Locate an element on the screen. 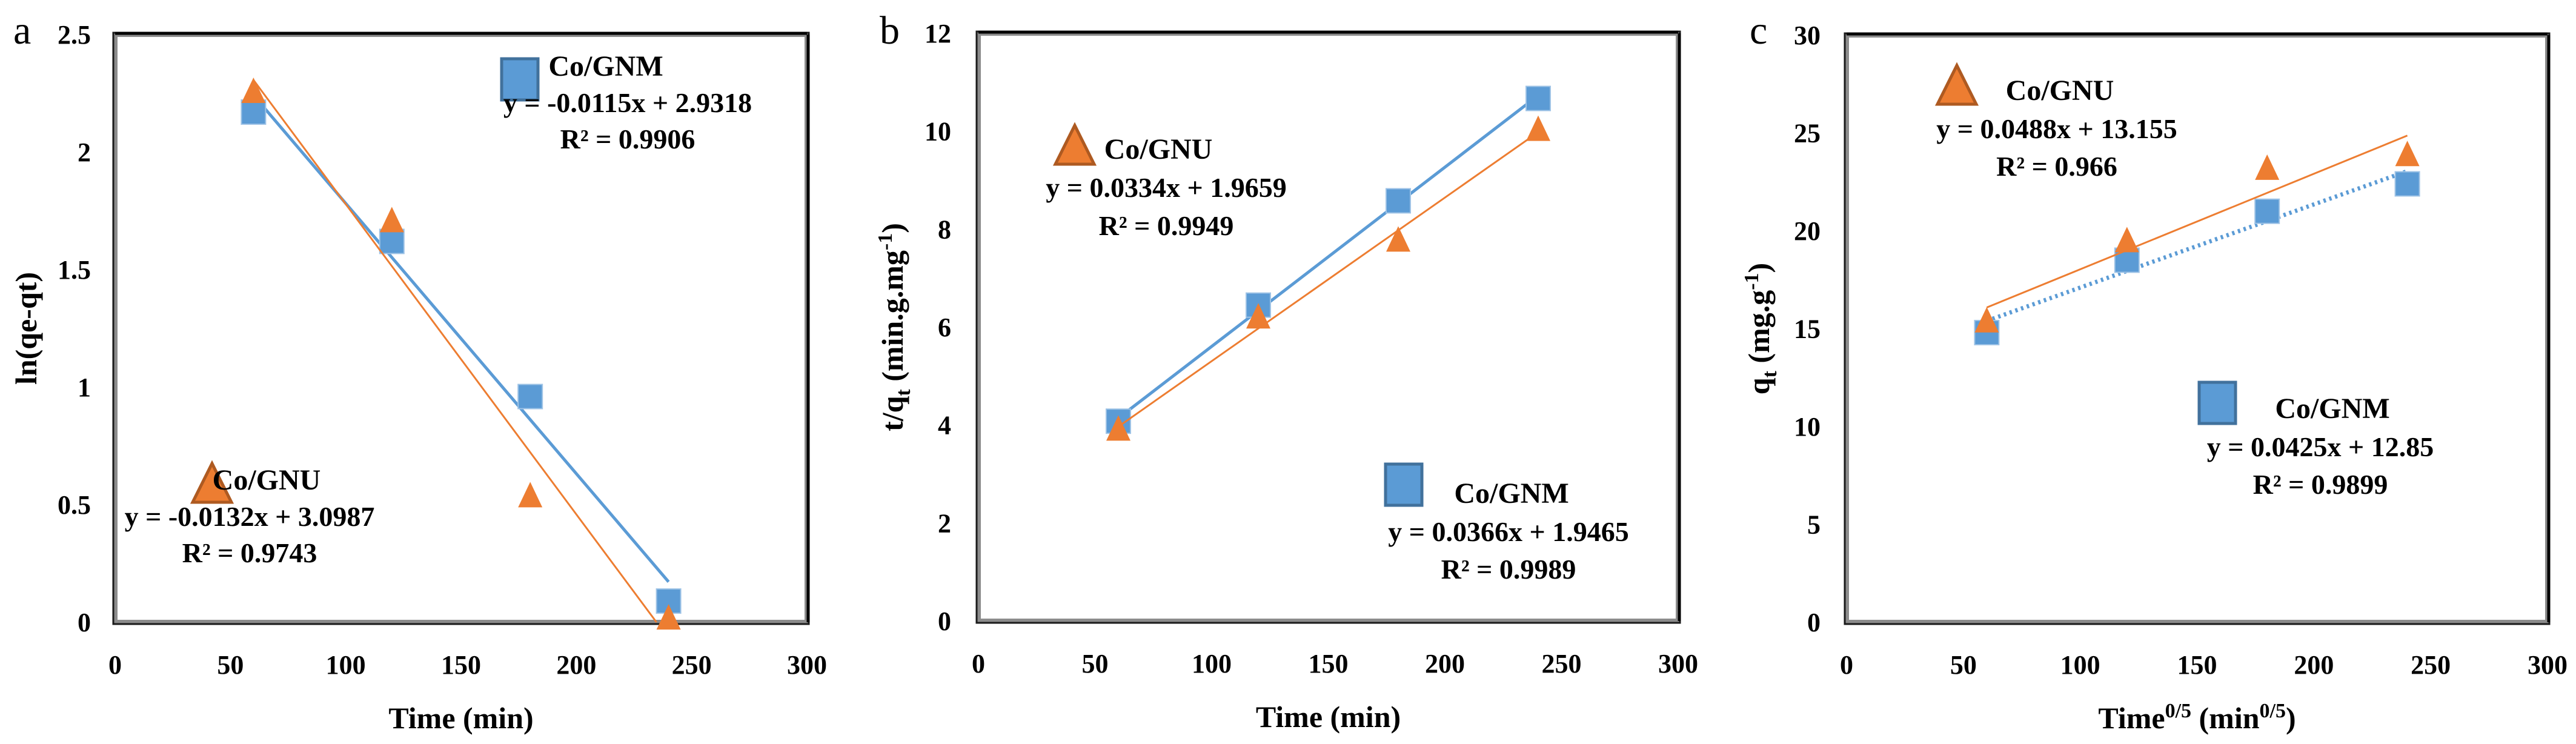 This screenshot has height=744, width=2576. panel-letter: a is located at coordinates (22, 31).